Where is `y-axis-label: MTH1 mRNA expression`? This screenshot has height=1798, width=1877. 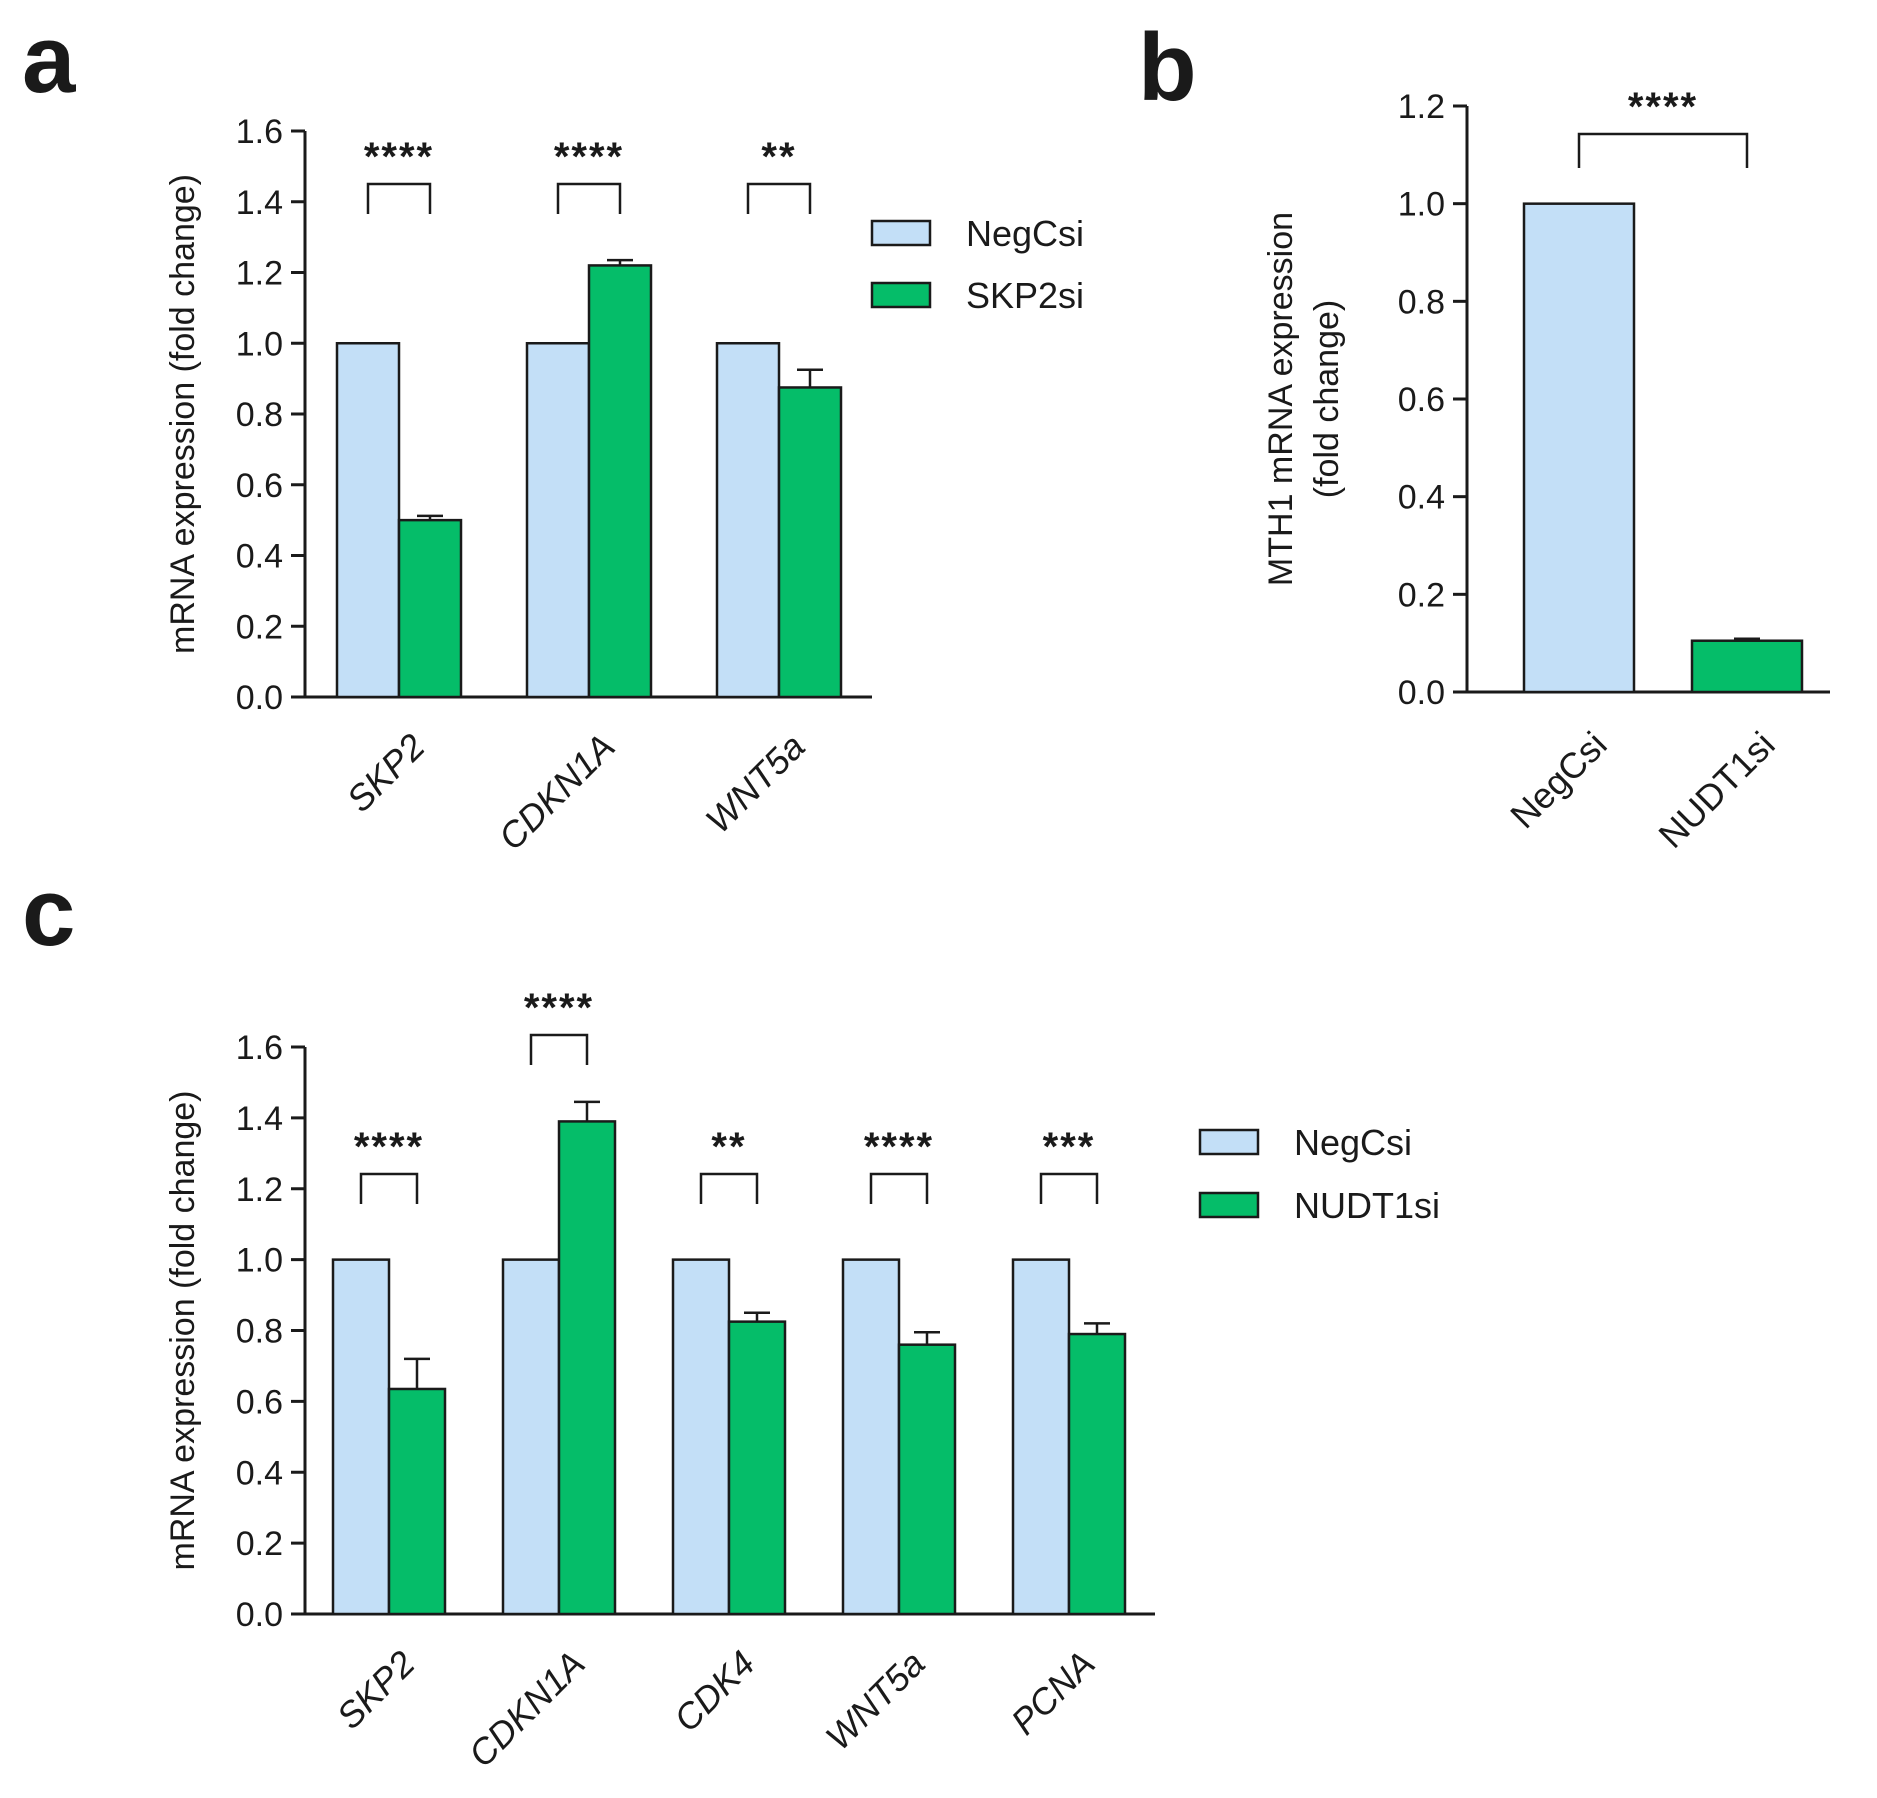
y-axis-label: MTH1 mRNA expression is located at coordinates (1281, 399).